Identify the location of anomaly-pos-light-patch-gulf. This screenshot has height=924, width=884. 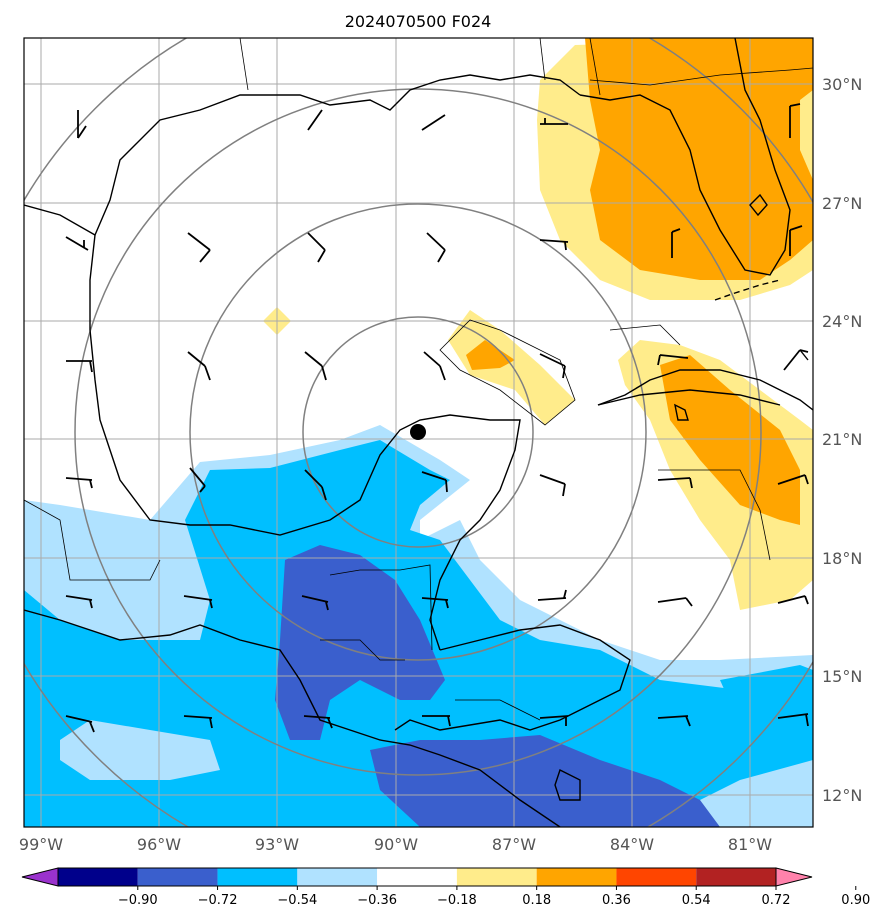
(511, 367).